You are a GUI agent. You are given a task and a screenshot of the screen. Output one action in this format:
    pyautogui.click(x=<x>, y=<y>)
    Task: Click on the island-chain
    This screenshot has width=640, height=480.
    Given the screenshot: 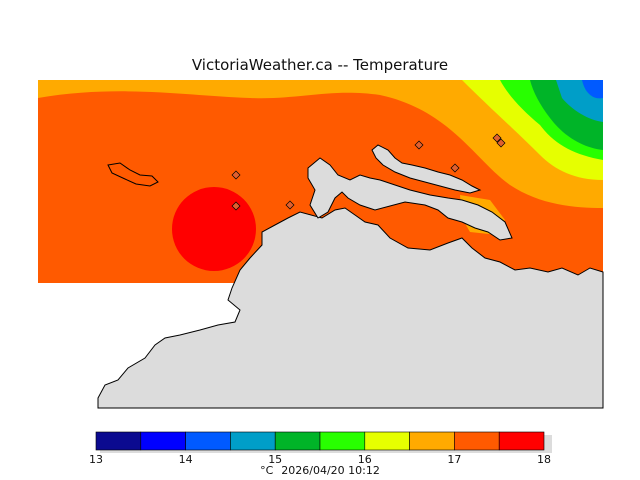 What is the action you would take?
    pyautogui.click(x=426, y=169)
    